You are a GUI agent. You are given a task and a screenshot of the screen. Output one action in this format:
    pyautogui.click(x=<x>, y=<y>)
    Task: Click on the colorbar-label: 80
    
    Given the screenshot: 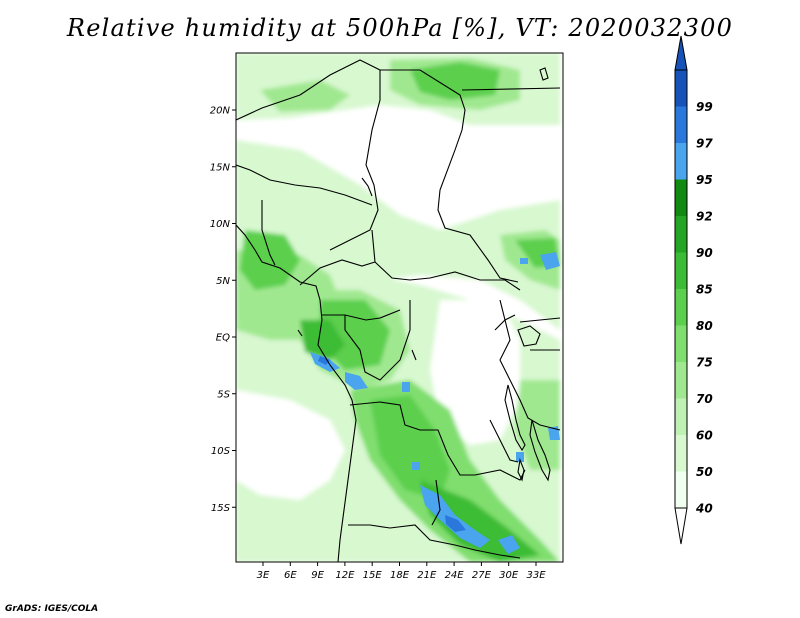 What is the action you would take?
    pyautogui.click(x=704, y=326)
    